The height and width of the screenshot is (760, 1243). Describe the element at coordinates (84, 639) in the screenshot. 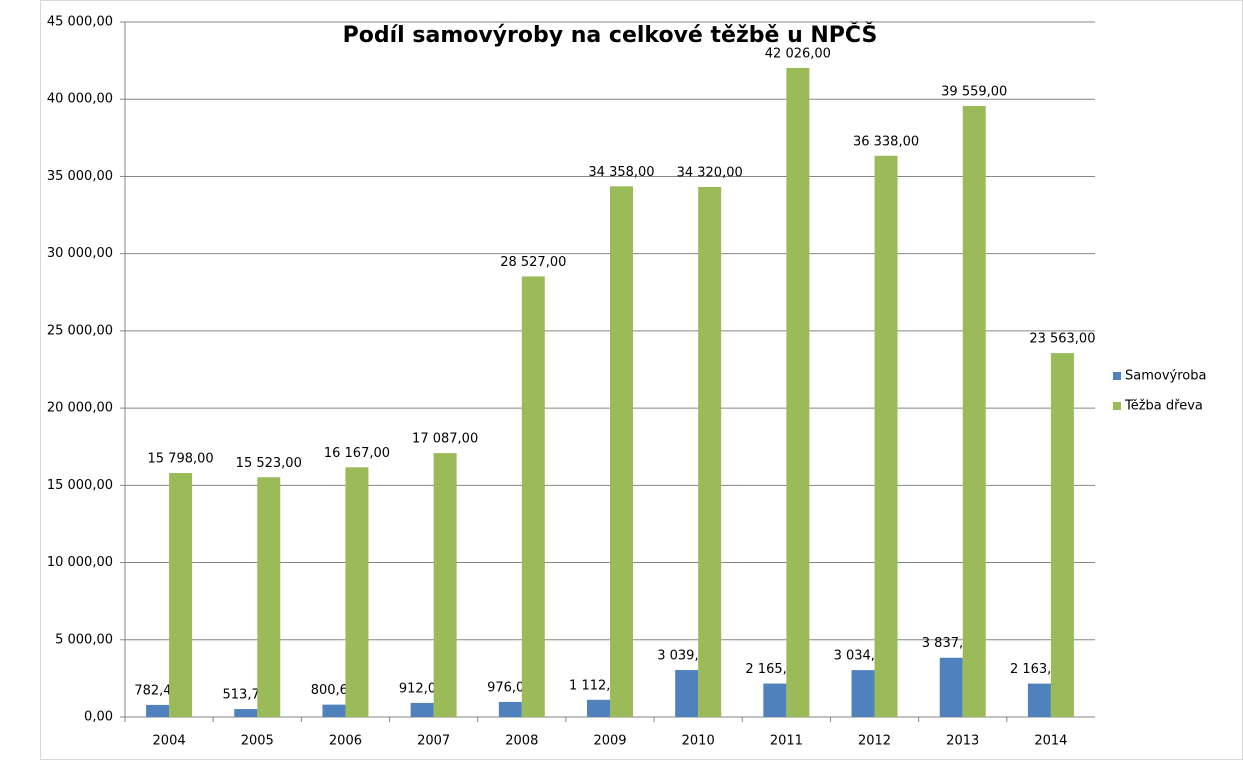

I see `y-tick-label: 5 000,00` at that location.